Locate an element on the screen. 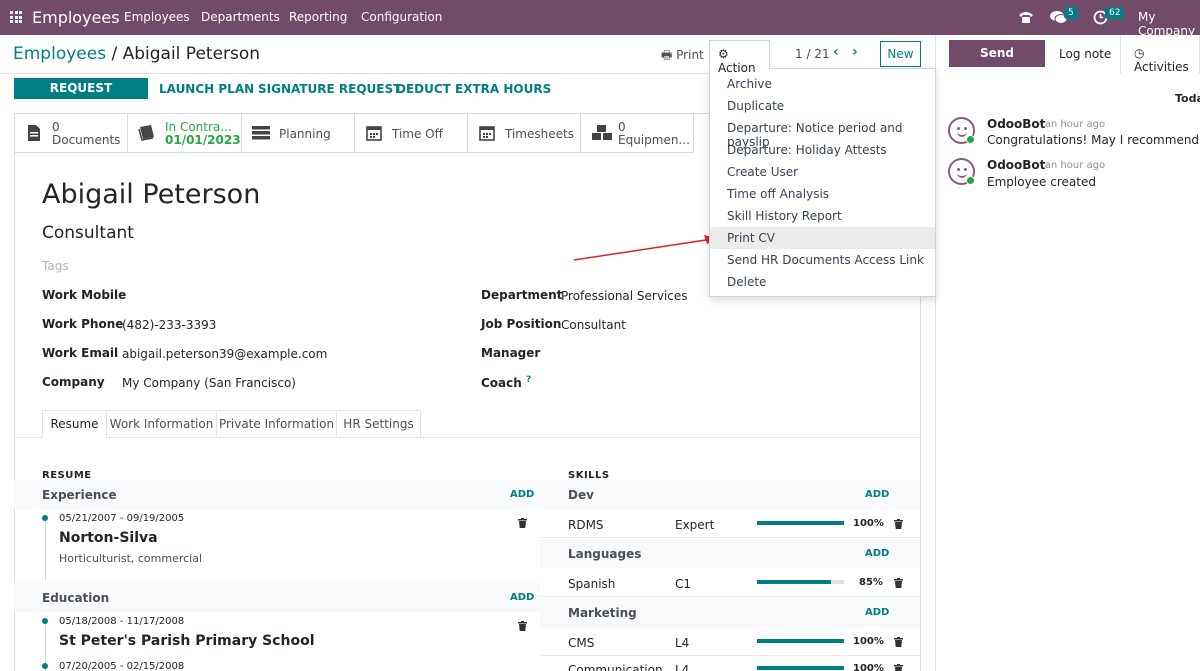 Image resolution: width=1200 pixels, height=671 pixels. activities-button: ◷ Activities is located at coordinates (1160, 54).